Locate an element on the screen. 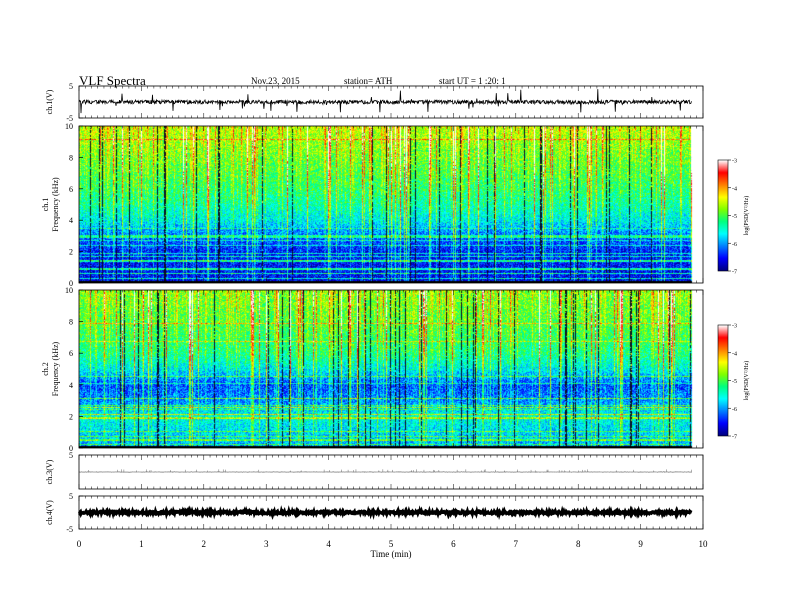 This screenshot has height=612, width=792. ch1-waveform-ylabel: ch.1(V) is located at coordinates (49, 101).